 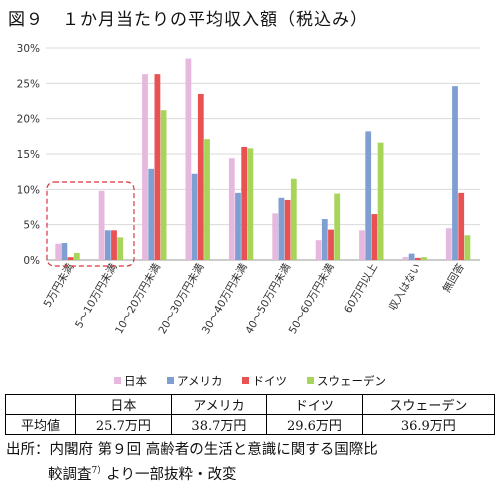 I want to click on y-tick-label: 25%, so click(x=28, y=84).